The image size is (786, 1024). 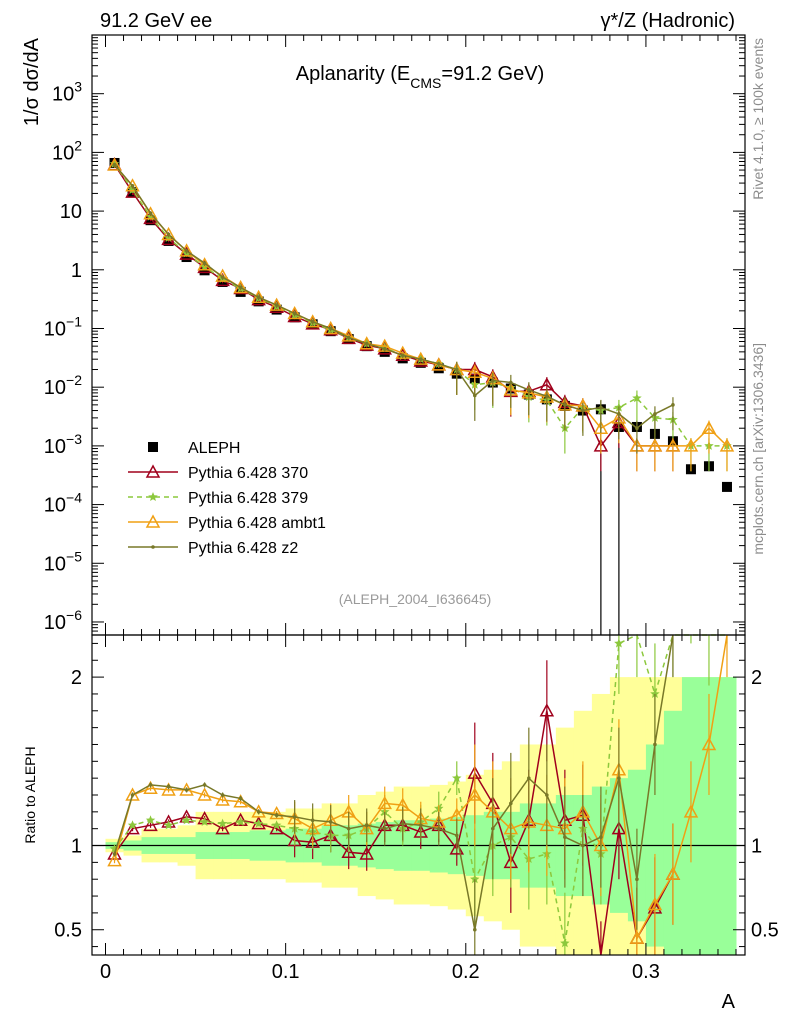 I want to click on header-energy-label: 91.2 GeV ee, so click(x=156, y=21).